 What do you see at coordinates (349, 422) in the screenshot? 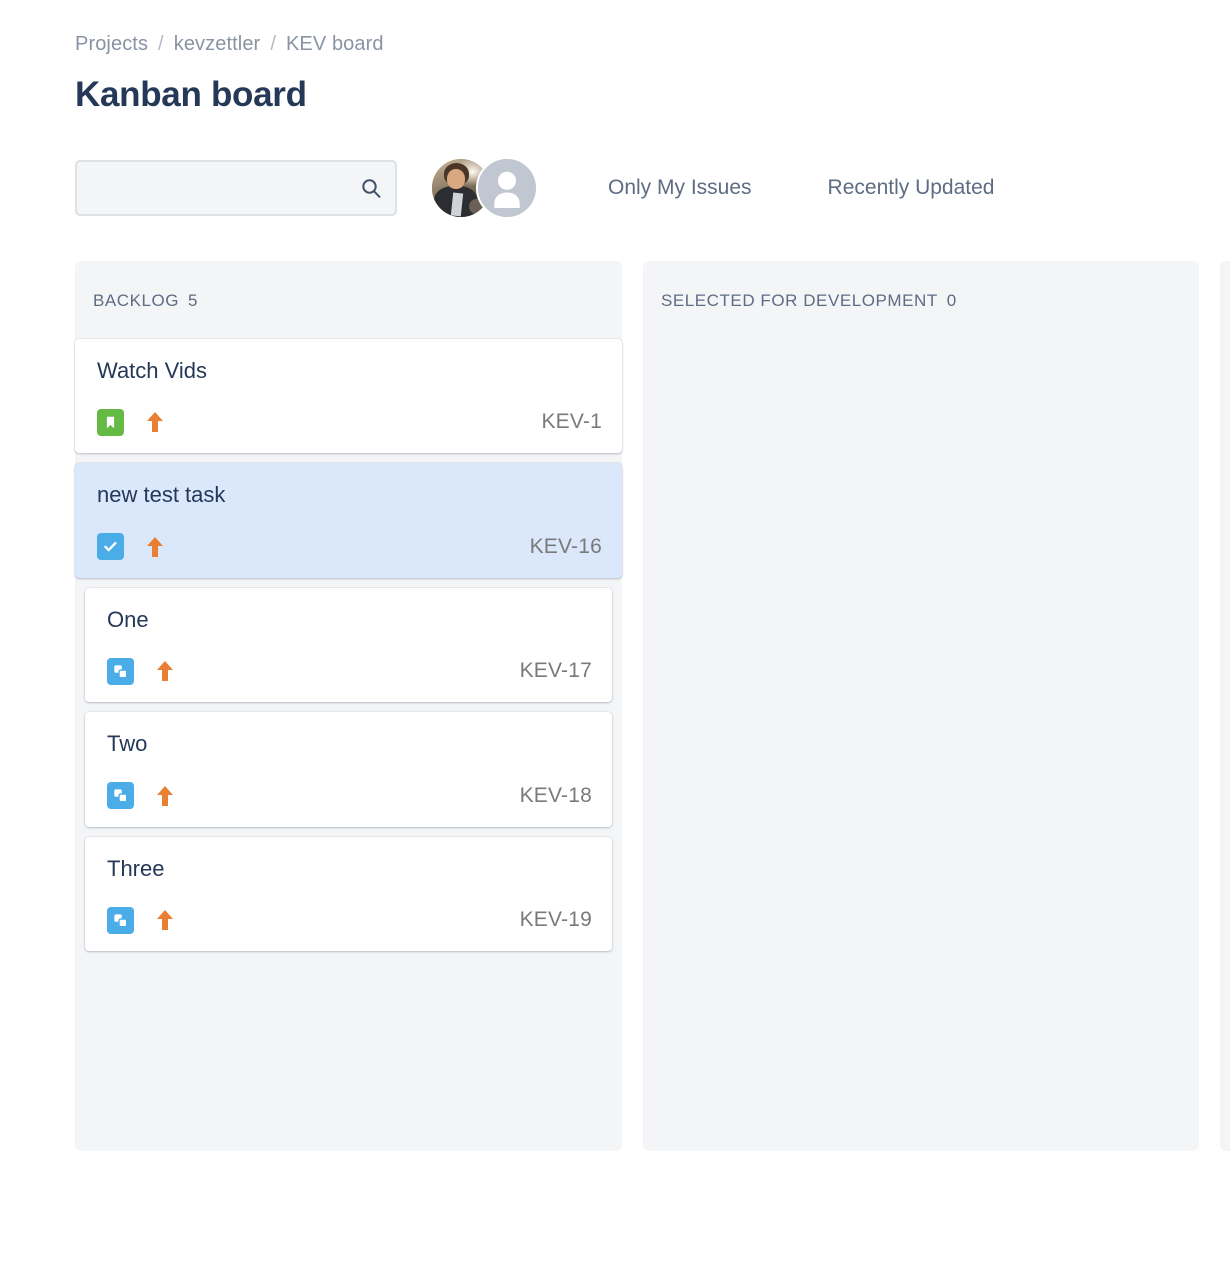
I see `issue-card-footer: KEV-1` at bounding box center [349, 422].